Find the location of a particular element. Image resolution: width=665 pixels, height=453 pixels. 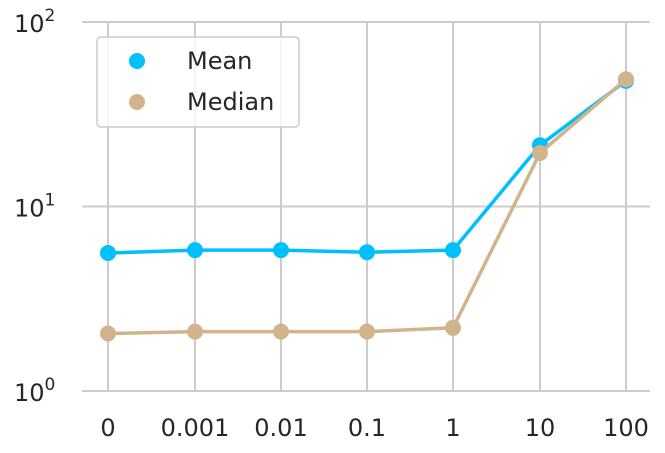

legend-box is located at coordinates (198, 82).